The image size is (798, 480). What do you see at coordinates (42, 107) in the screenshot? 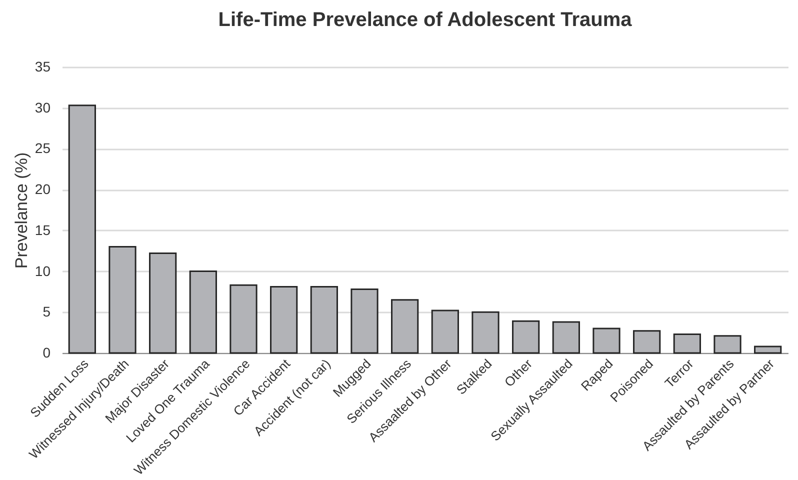
I see `y-tick-label: 30` at bounding box center [42, 107].